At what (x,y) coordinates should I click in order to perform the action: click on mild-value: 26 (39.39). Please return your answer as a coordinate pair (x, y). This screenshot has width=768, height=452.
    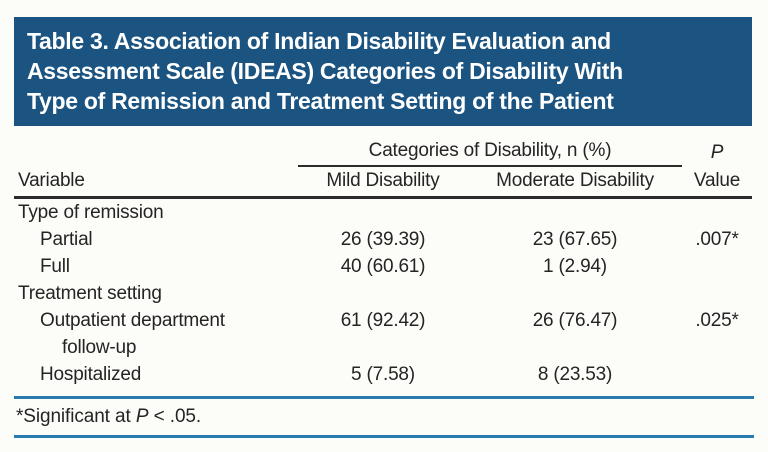
    Looking at the image, I should click on (383, 239).